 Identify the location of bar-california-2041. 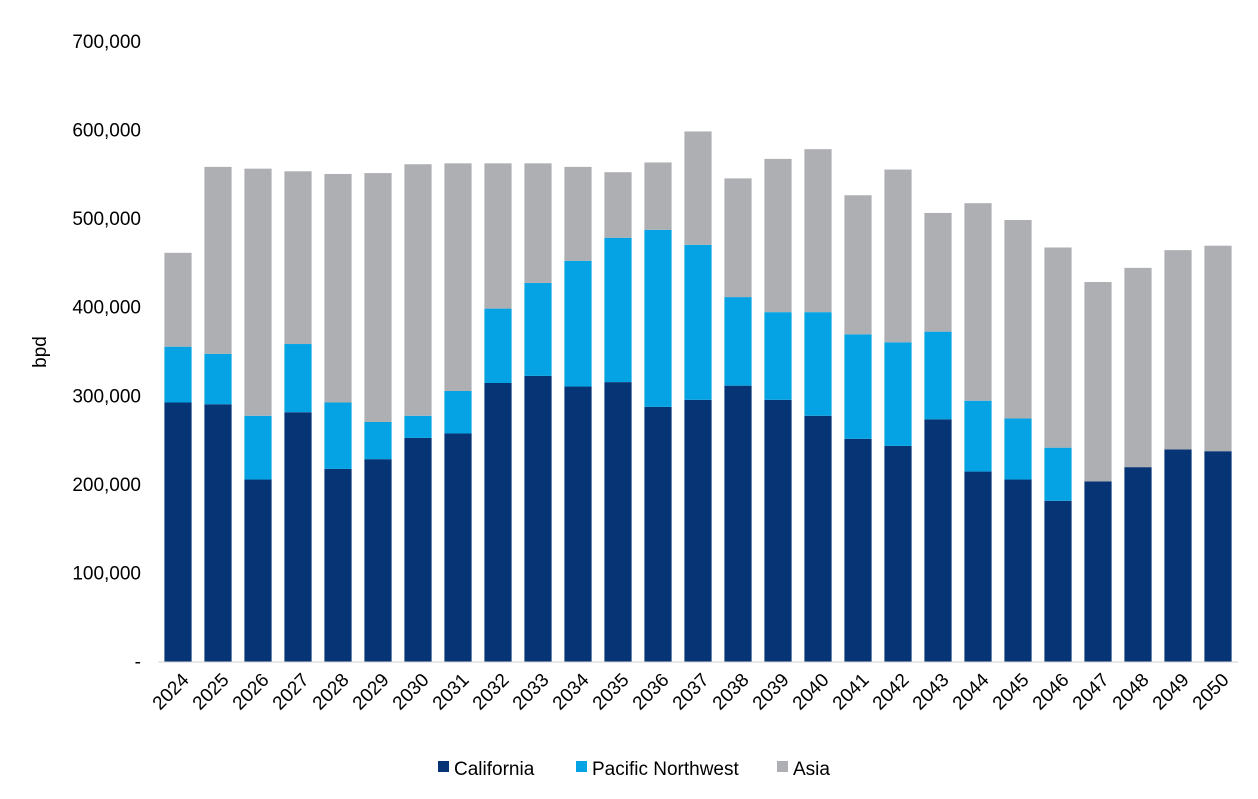
(858, 550).